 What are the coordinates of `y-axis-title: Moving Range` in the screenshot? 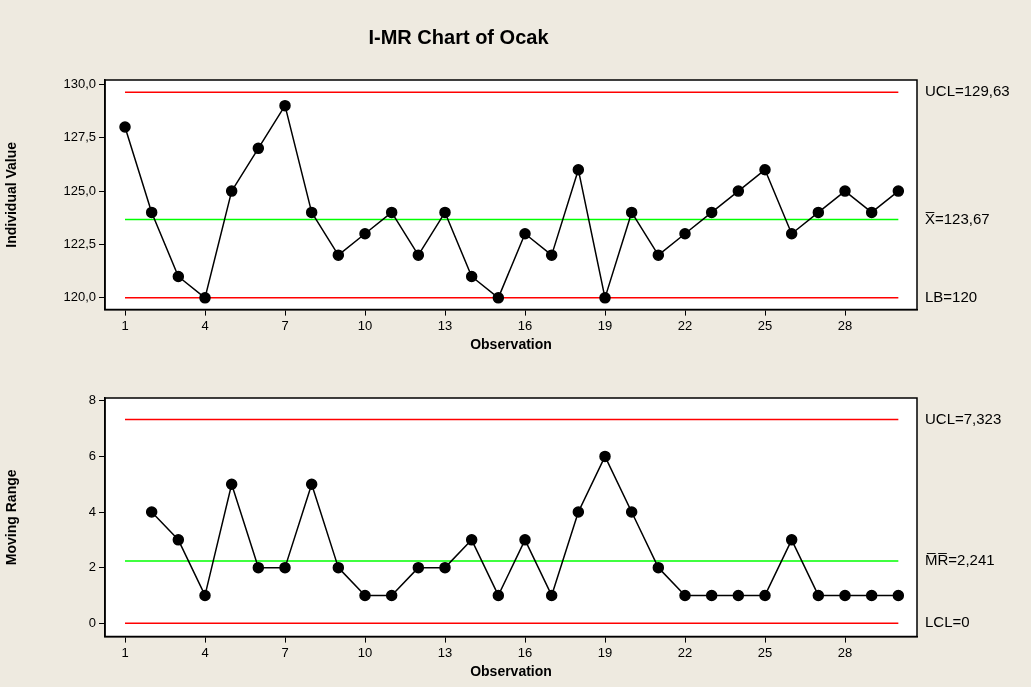 It's located at (11, 517).